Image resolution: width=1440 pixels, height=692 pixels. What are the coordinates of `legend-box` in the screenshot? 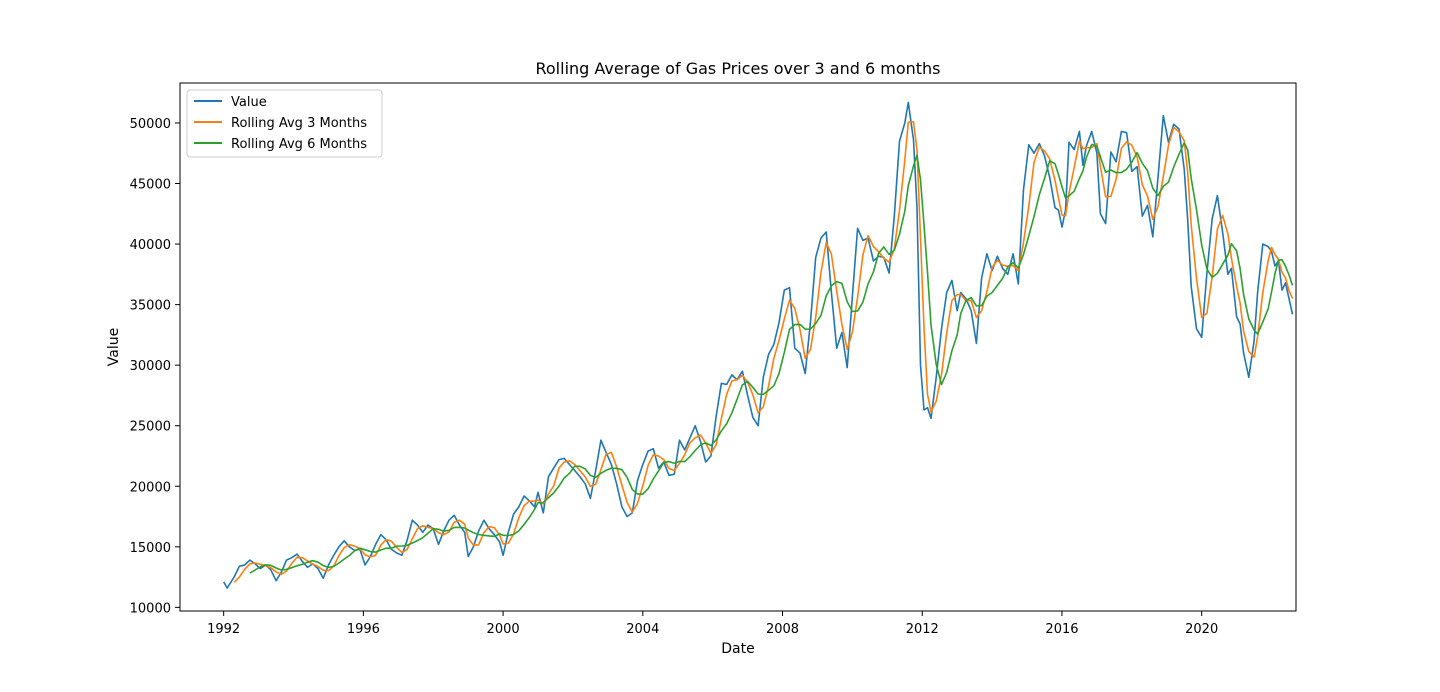 It's located at (284, 123).